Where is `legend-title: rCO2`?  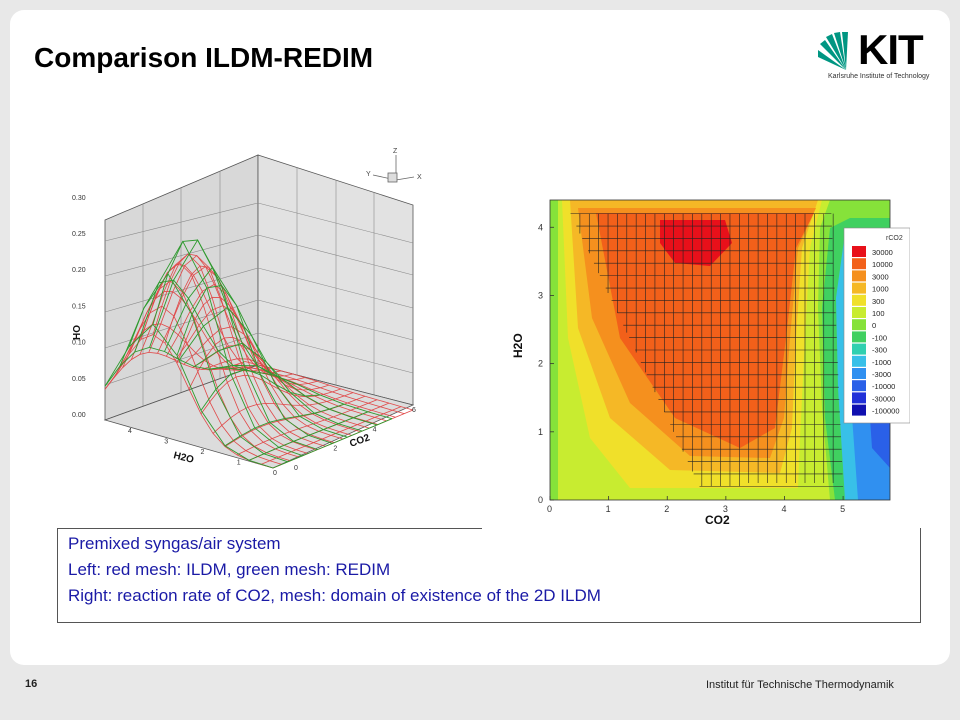 legend-title: rCO2 is located at coordinates (894, 238).